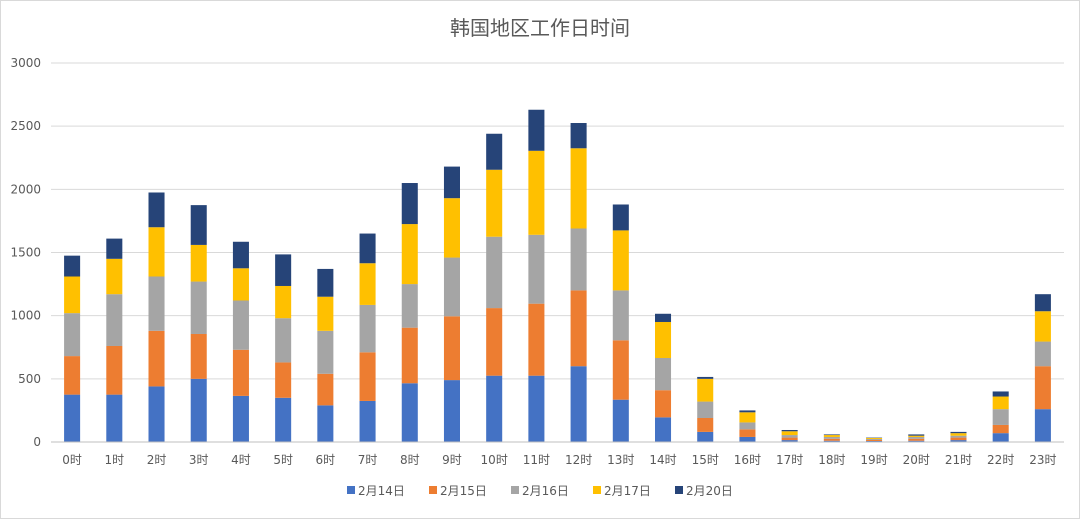  Describe the element at coordinates (368, 460) in the screenshot. I see `x-tick-label: 7时` at that location.